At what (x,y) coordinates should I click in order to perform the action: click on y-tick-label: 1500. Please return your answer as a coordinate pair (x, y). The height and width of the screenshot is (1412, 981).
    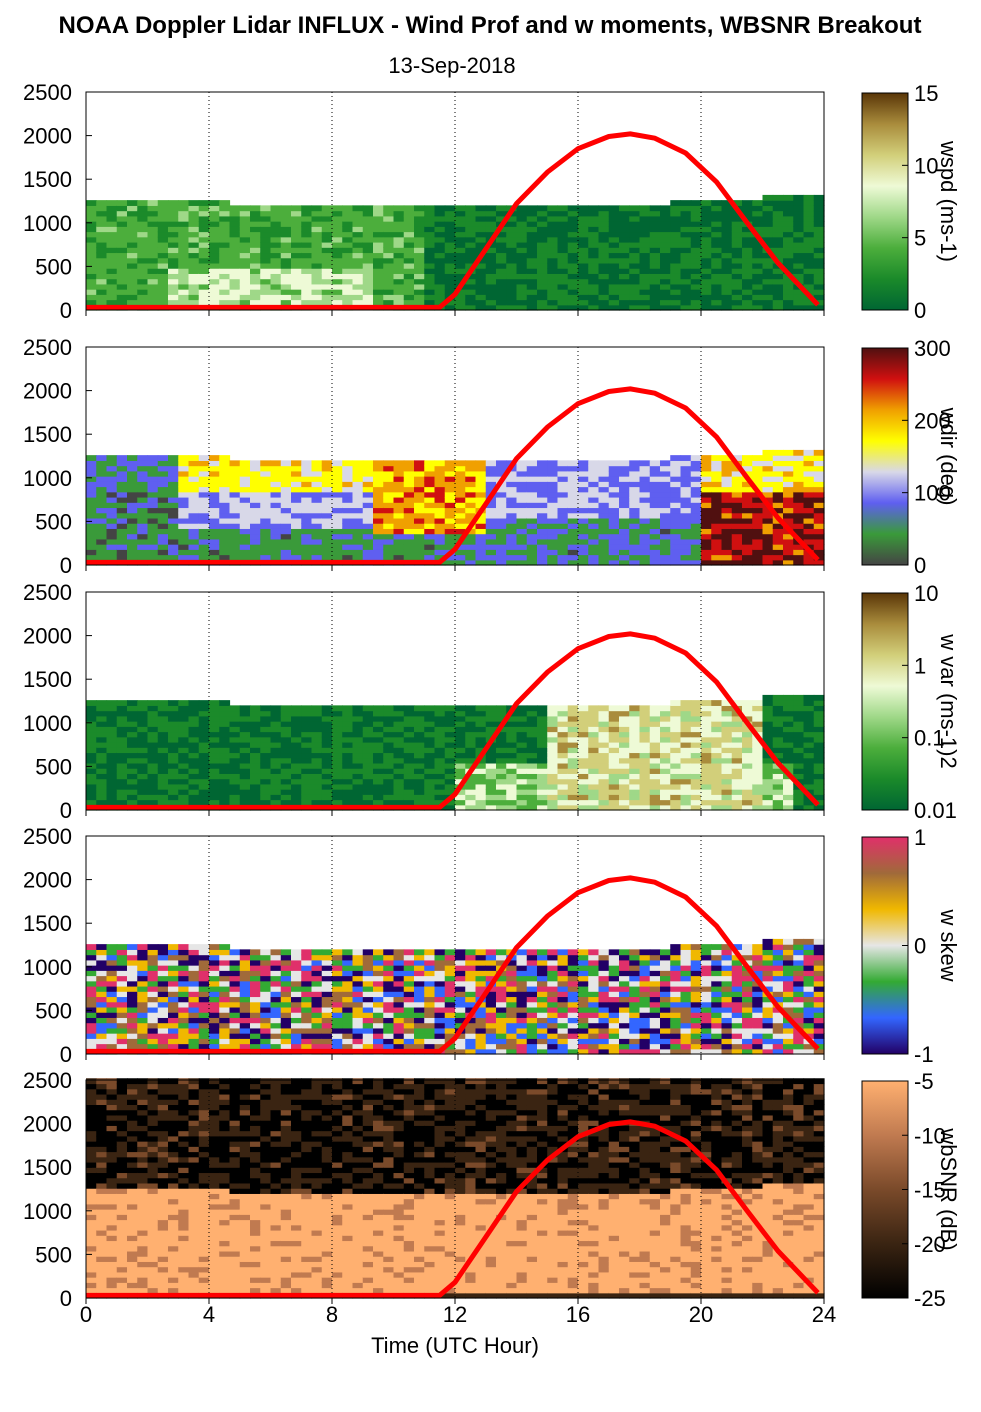
    Looking at the image, I should click on (47, 679).